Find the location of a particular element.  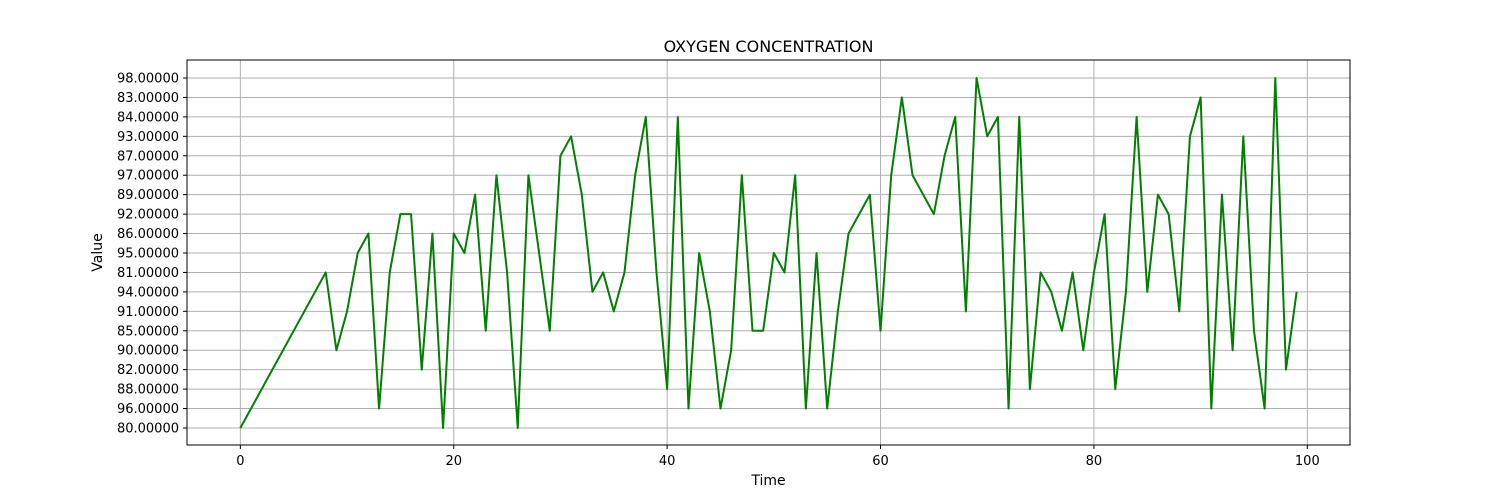

y-tick-label: 91.00000 is located at coordinates (148, 312).